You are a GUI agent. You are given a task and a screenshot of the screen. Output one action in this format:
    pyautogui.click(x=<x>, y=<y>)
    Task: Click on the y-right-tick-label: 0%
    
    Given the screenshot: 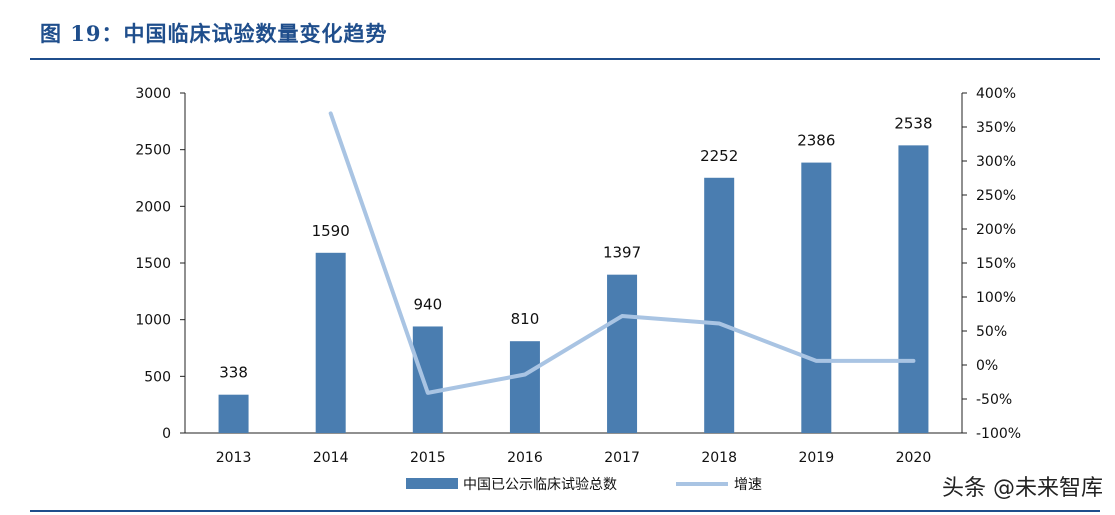 What is the action you would take?
    pyautogui.click(x=987, y=366)
    